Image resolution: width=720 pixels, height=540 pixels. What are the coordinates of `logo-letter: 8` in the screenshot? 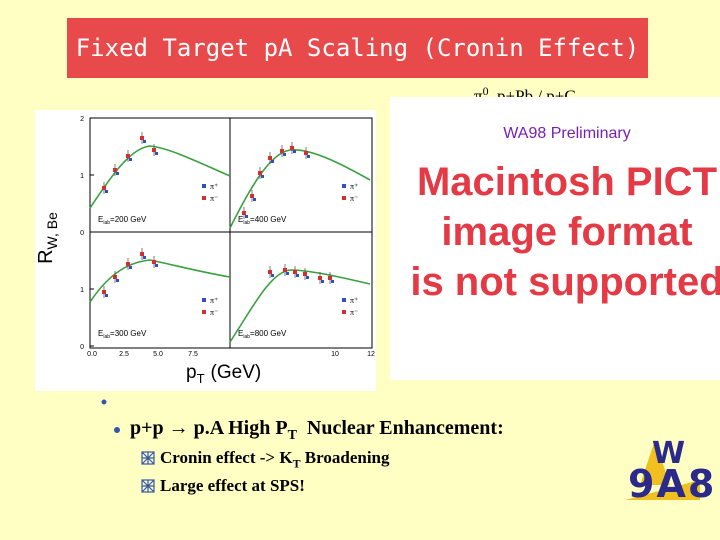 It's located at (702, 484).